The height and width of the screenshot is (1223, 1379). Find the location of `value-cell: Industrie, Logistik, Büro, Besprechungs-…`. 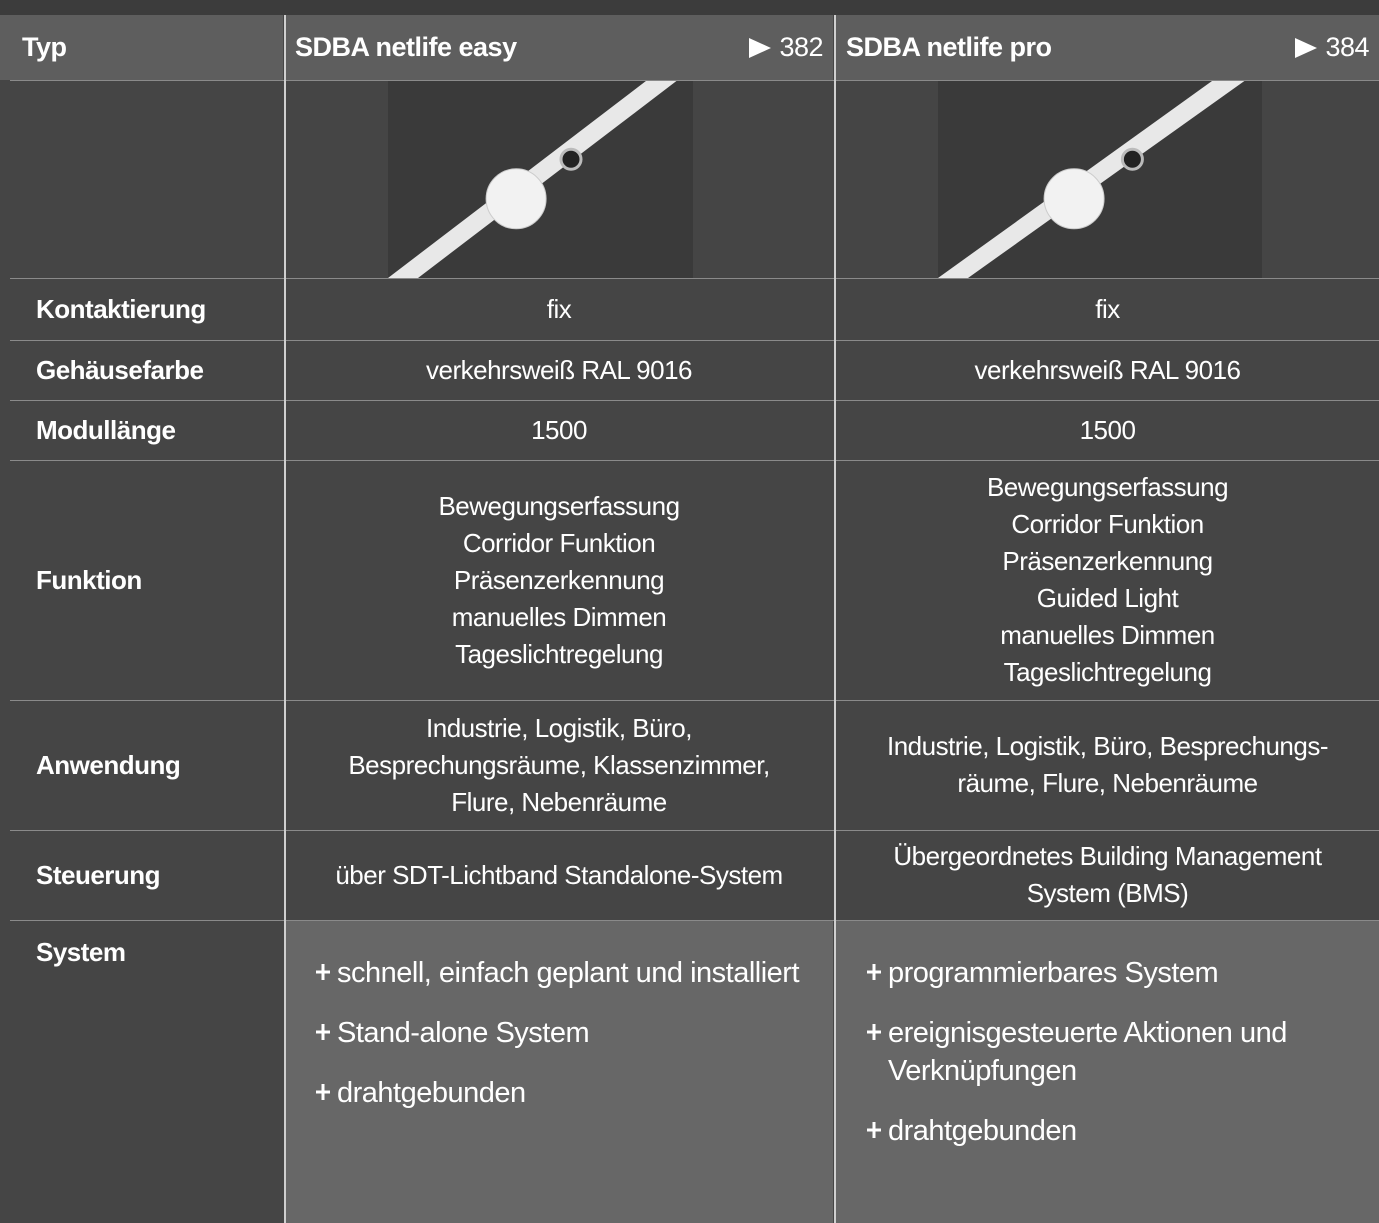

value-cell: Industrie, Logistik, Büro, Besprechungs-… is located at coordinates (1107, 765).